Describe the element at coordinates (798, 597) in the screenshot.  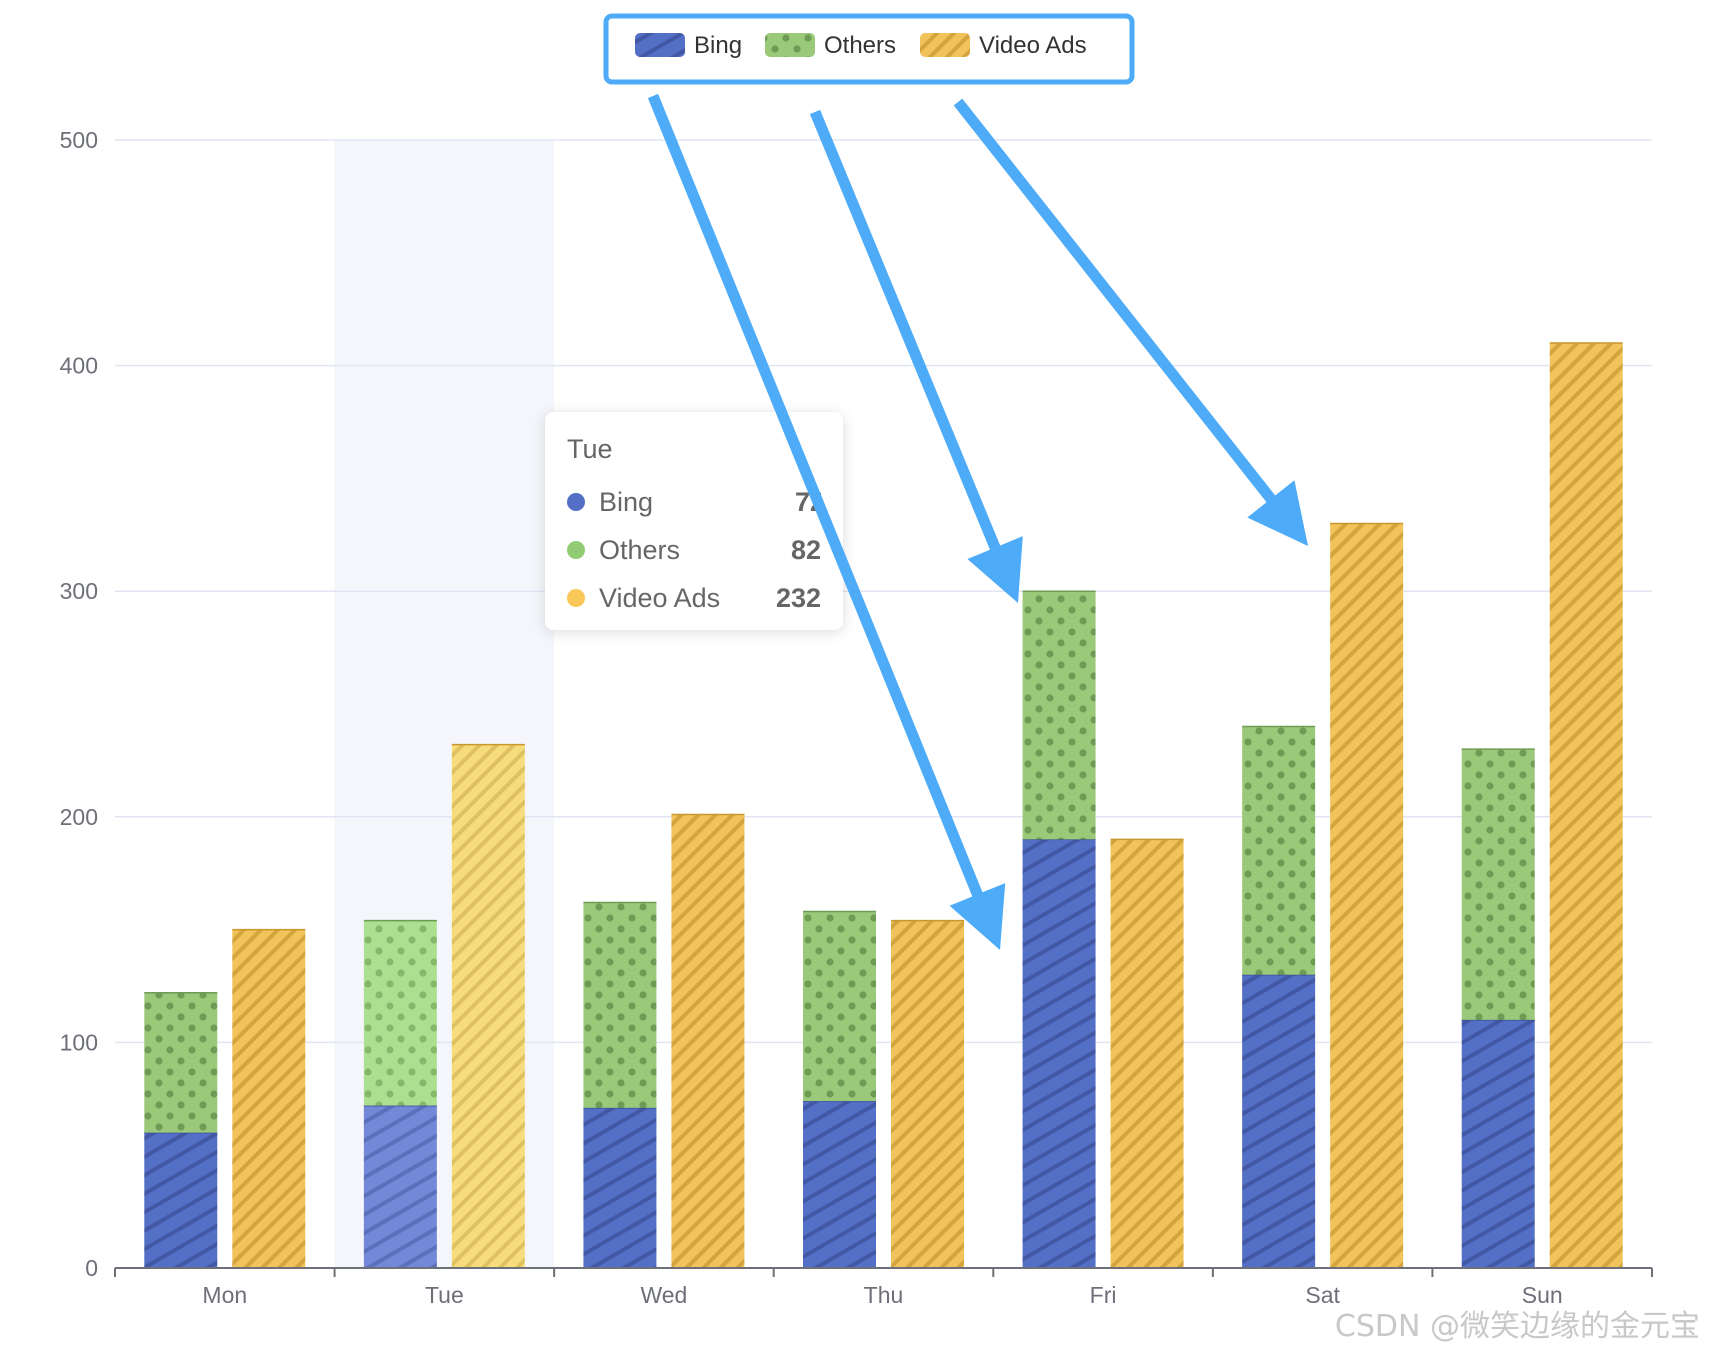
I see `tooltip-series-value: 232` at that location.